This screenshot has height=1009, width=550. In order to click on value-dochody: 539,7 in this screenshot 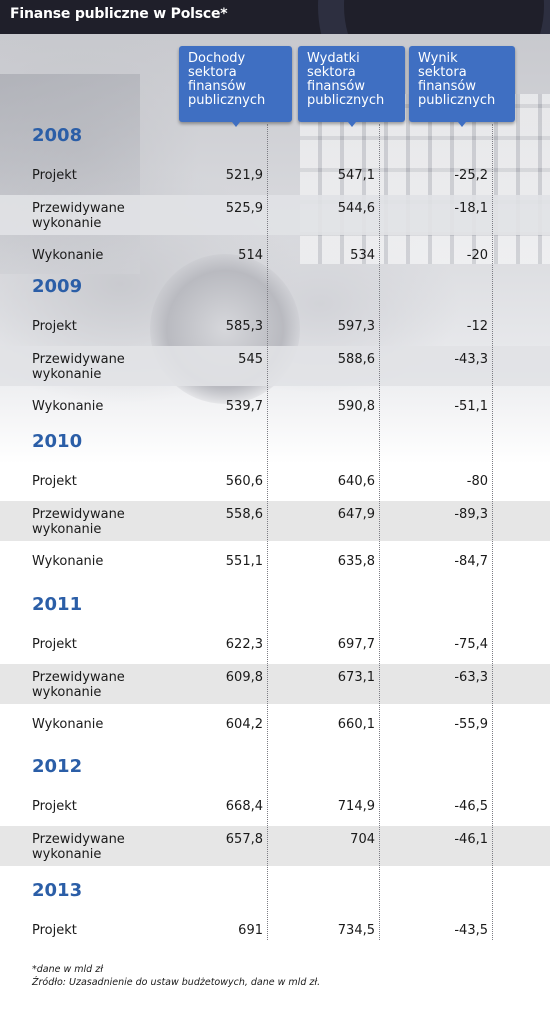, I will do `click(244, 406)`.